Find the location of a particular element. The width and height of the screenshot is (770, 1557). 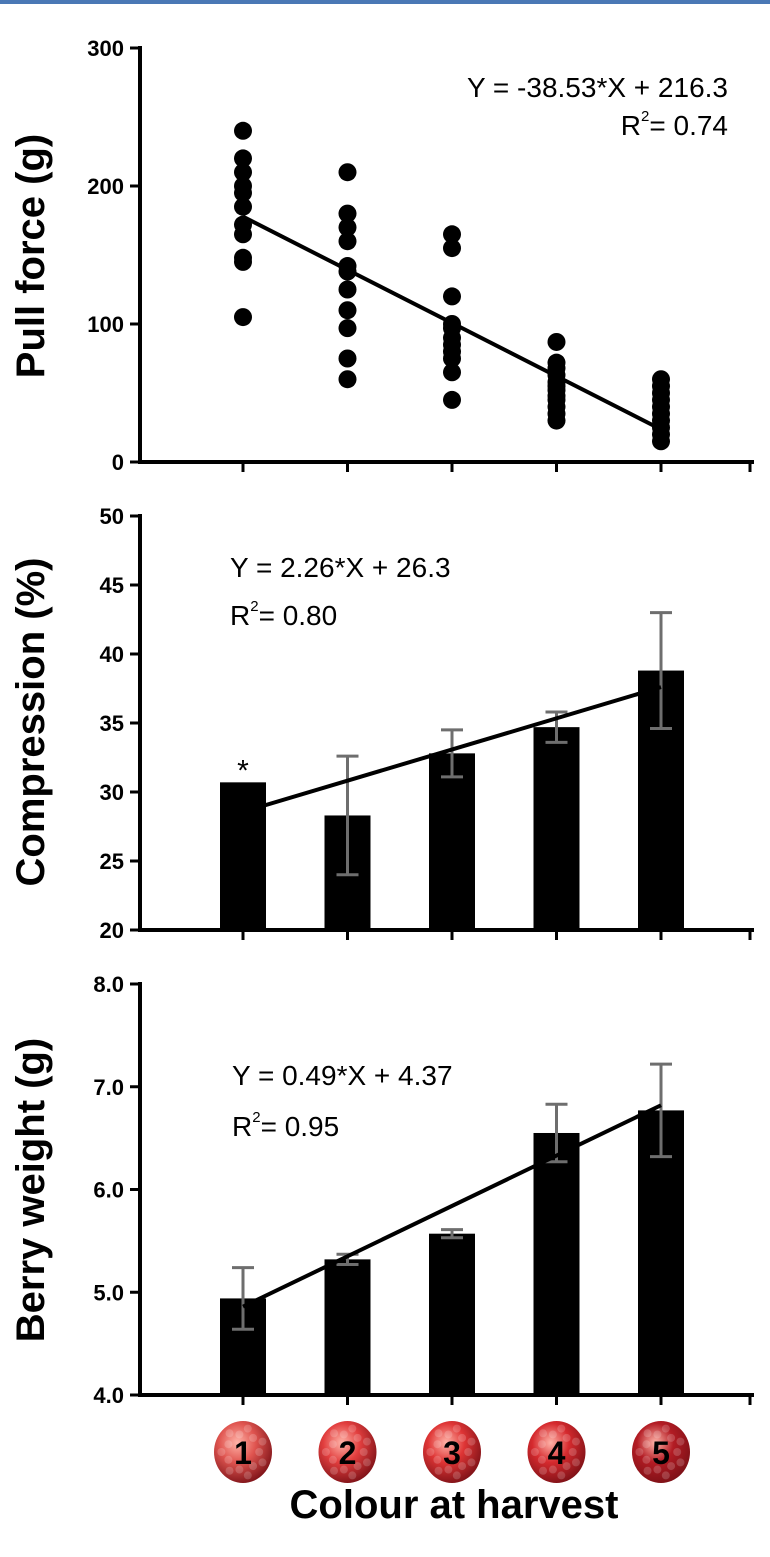

y-tick-label: 200 is located at coordinates (105, 186).